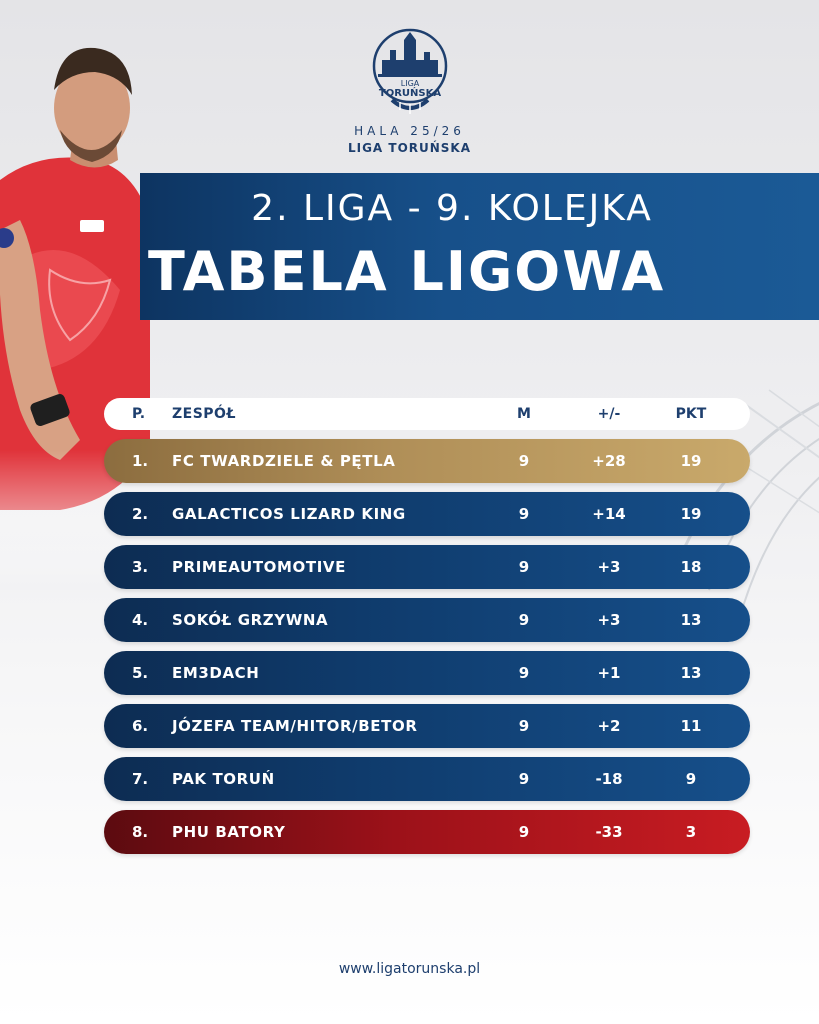  What do you see at coordinates (427, 567) in the screenshot?
I see `table-row: 3. PRIMEAUTOMOTIVE 9 +3 18` at bounding box center [427, 567].